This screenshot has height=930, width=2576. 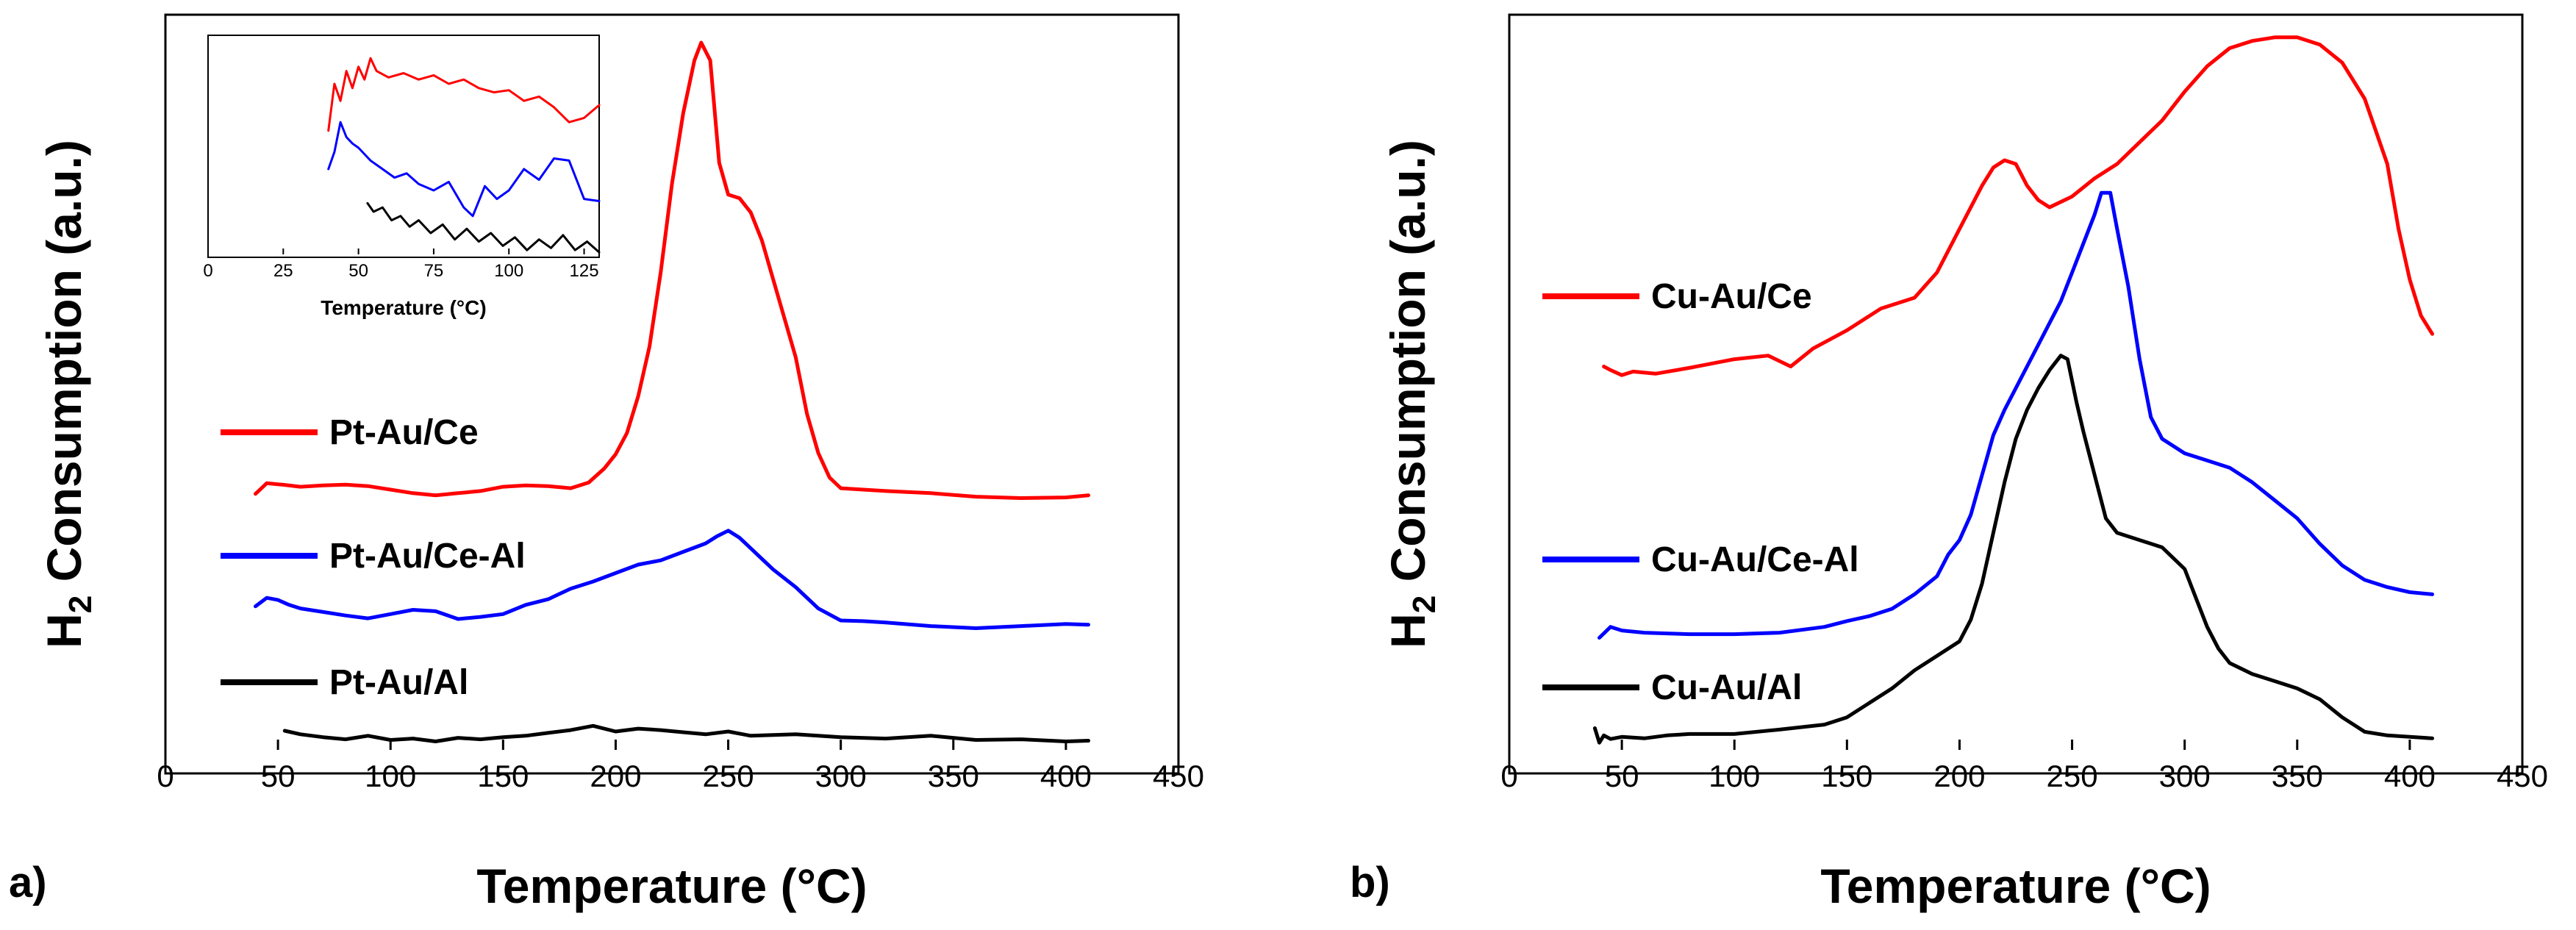 What do you see at coordinates (1734, 776) in the screenshot?
I see `panel-b-x-tick-label-100: 100` at bounding box center [1734, 776].